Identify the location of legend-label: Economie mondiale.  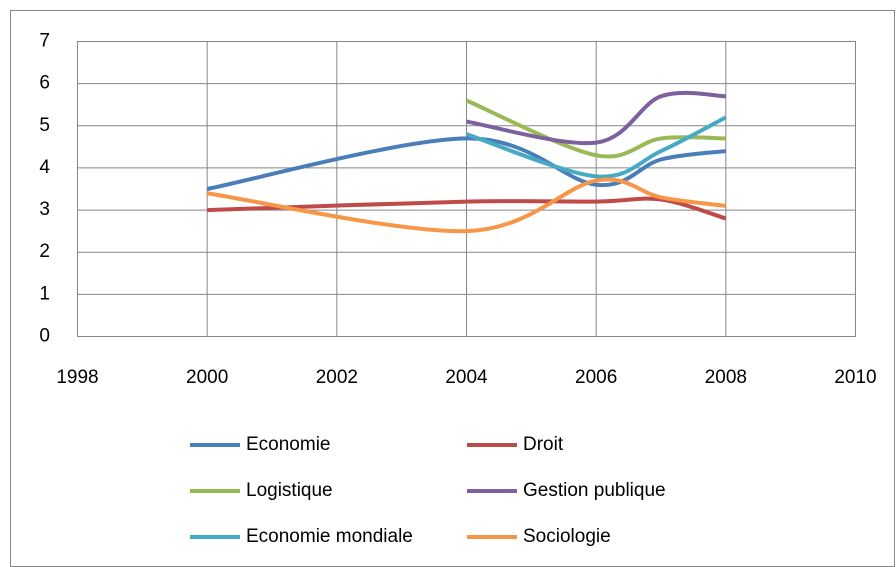
(329, 536).